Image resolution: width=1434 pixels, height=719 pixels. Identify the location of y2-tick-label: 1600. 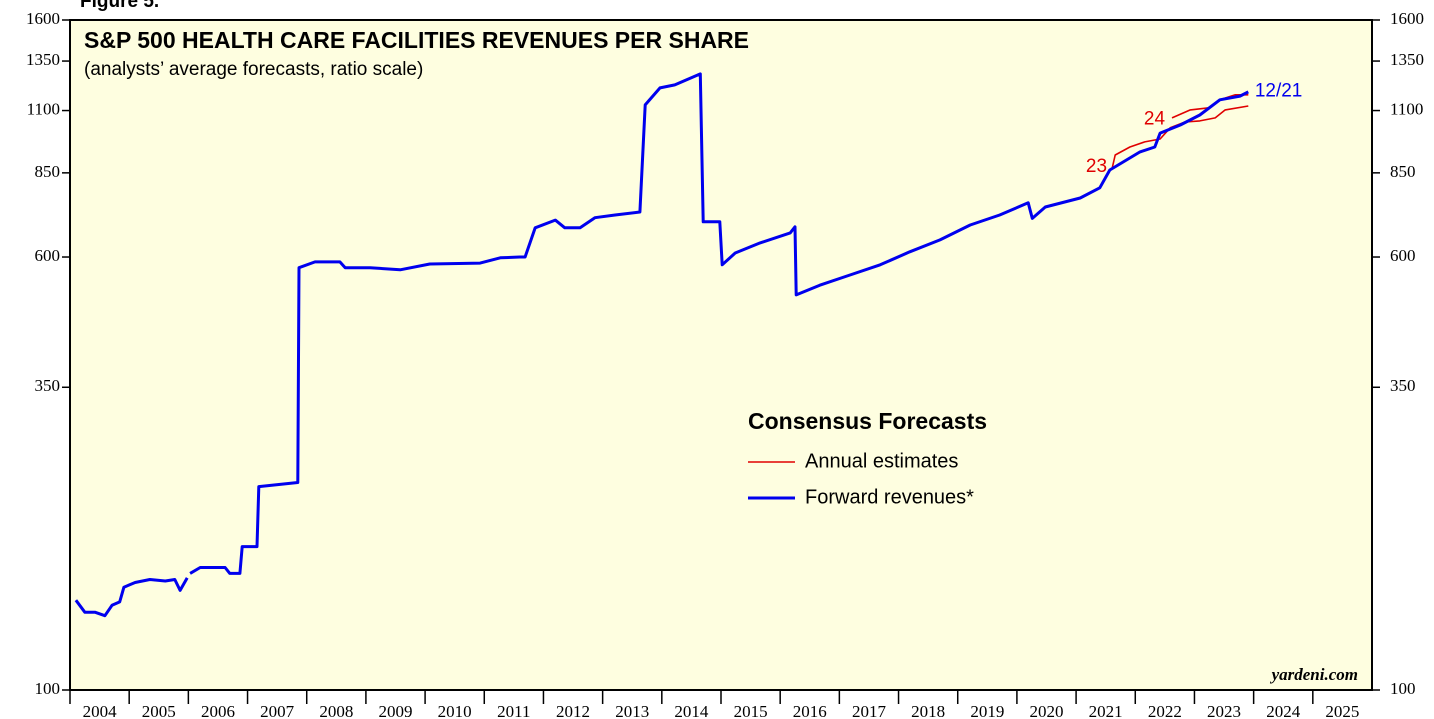
(1407, 18).